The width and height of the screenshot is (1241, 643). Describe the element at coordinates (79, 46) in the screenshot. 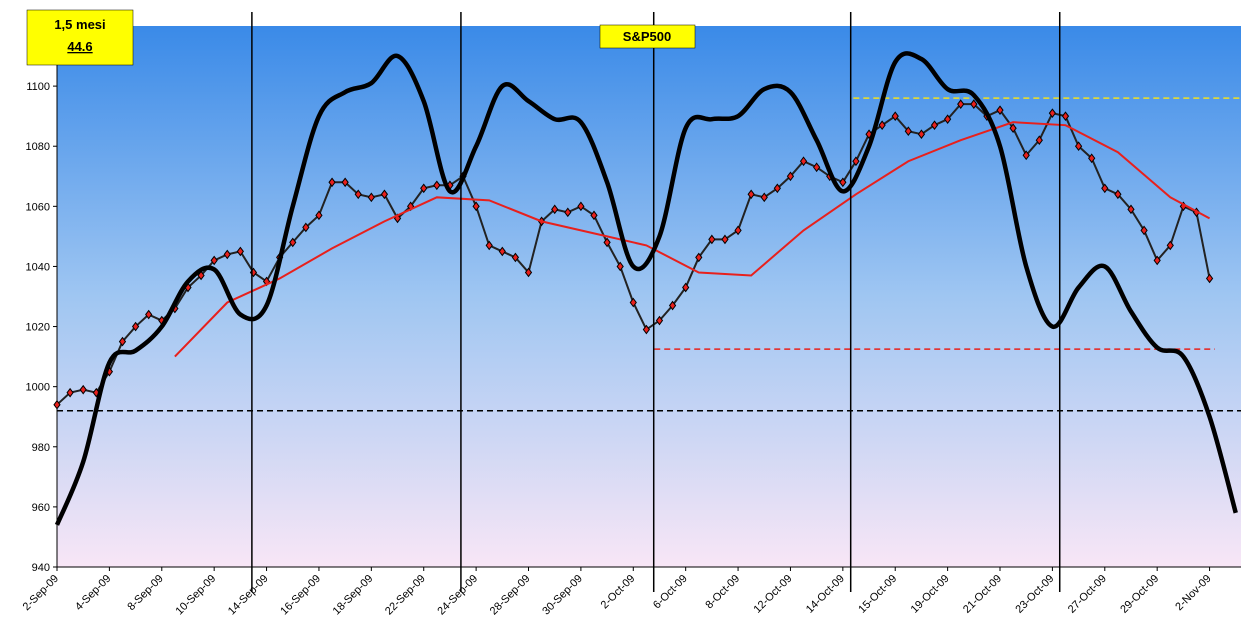

I see `annotation: 44.6` at that location.